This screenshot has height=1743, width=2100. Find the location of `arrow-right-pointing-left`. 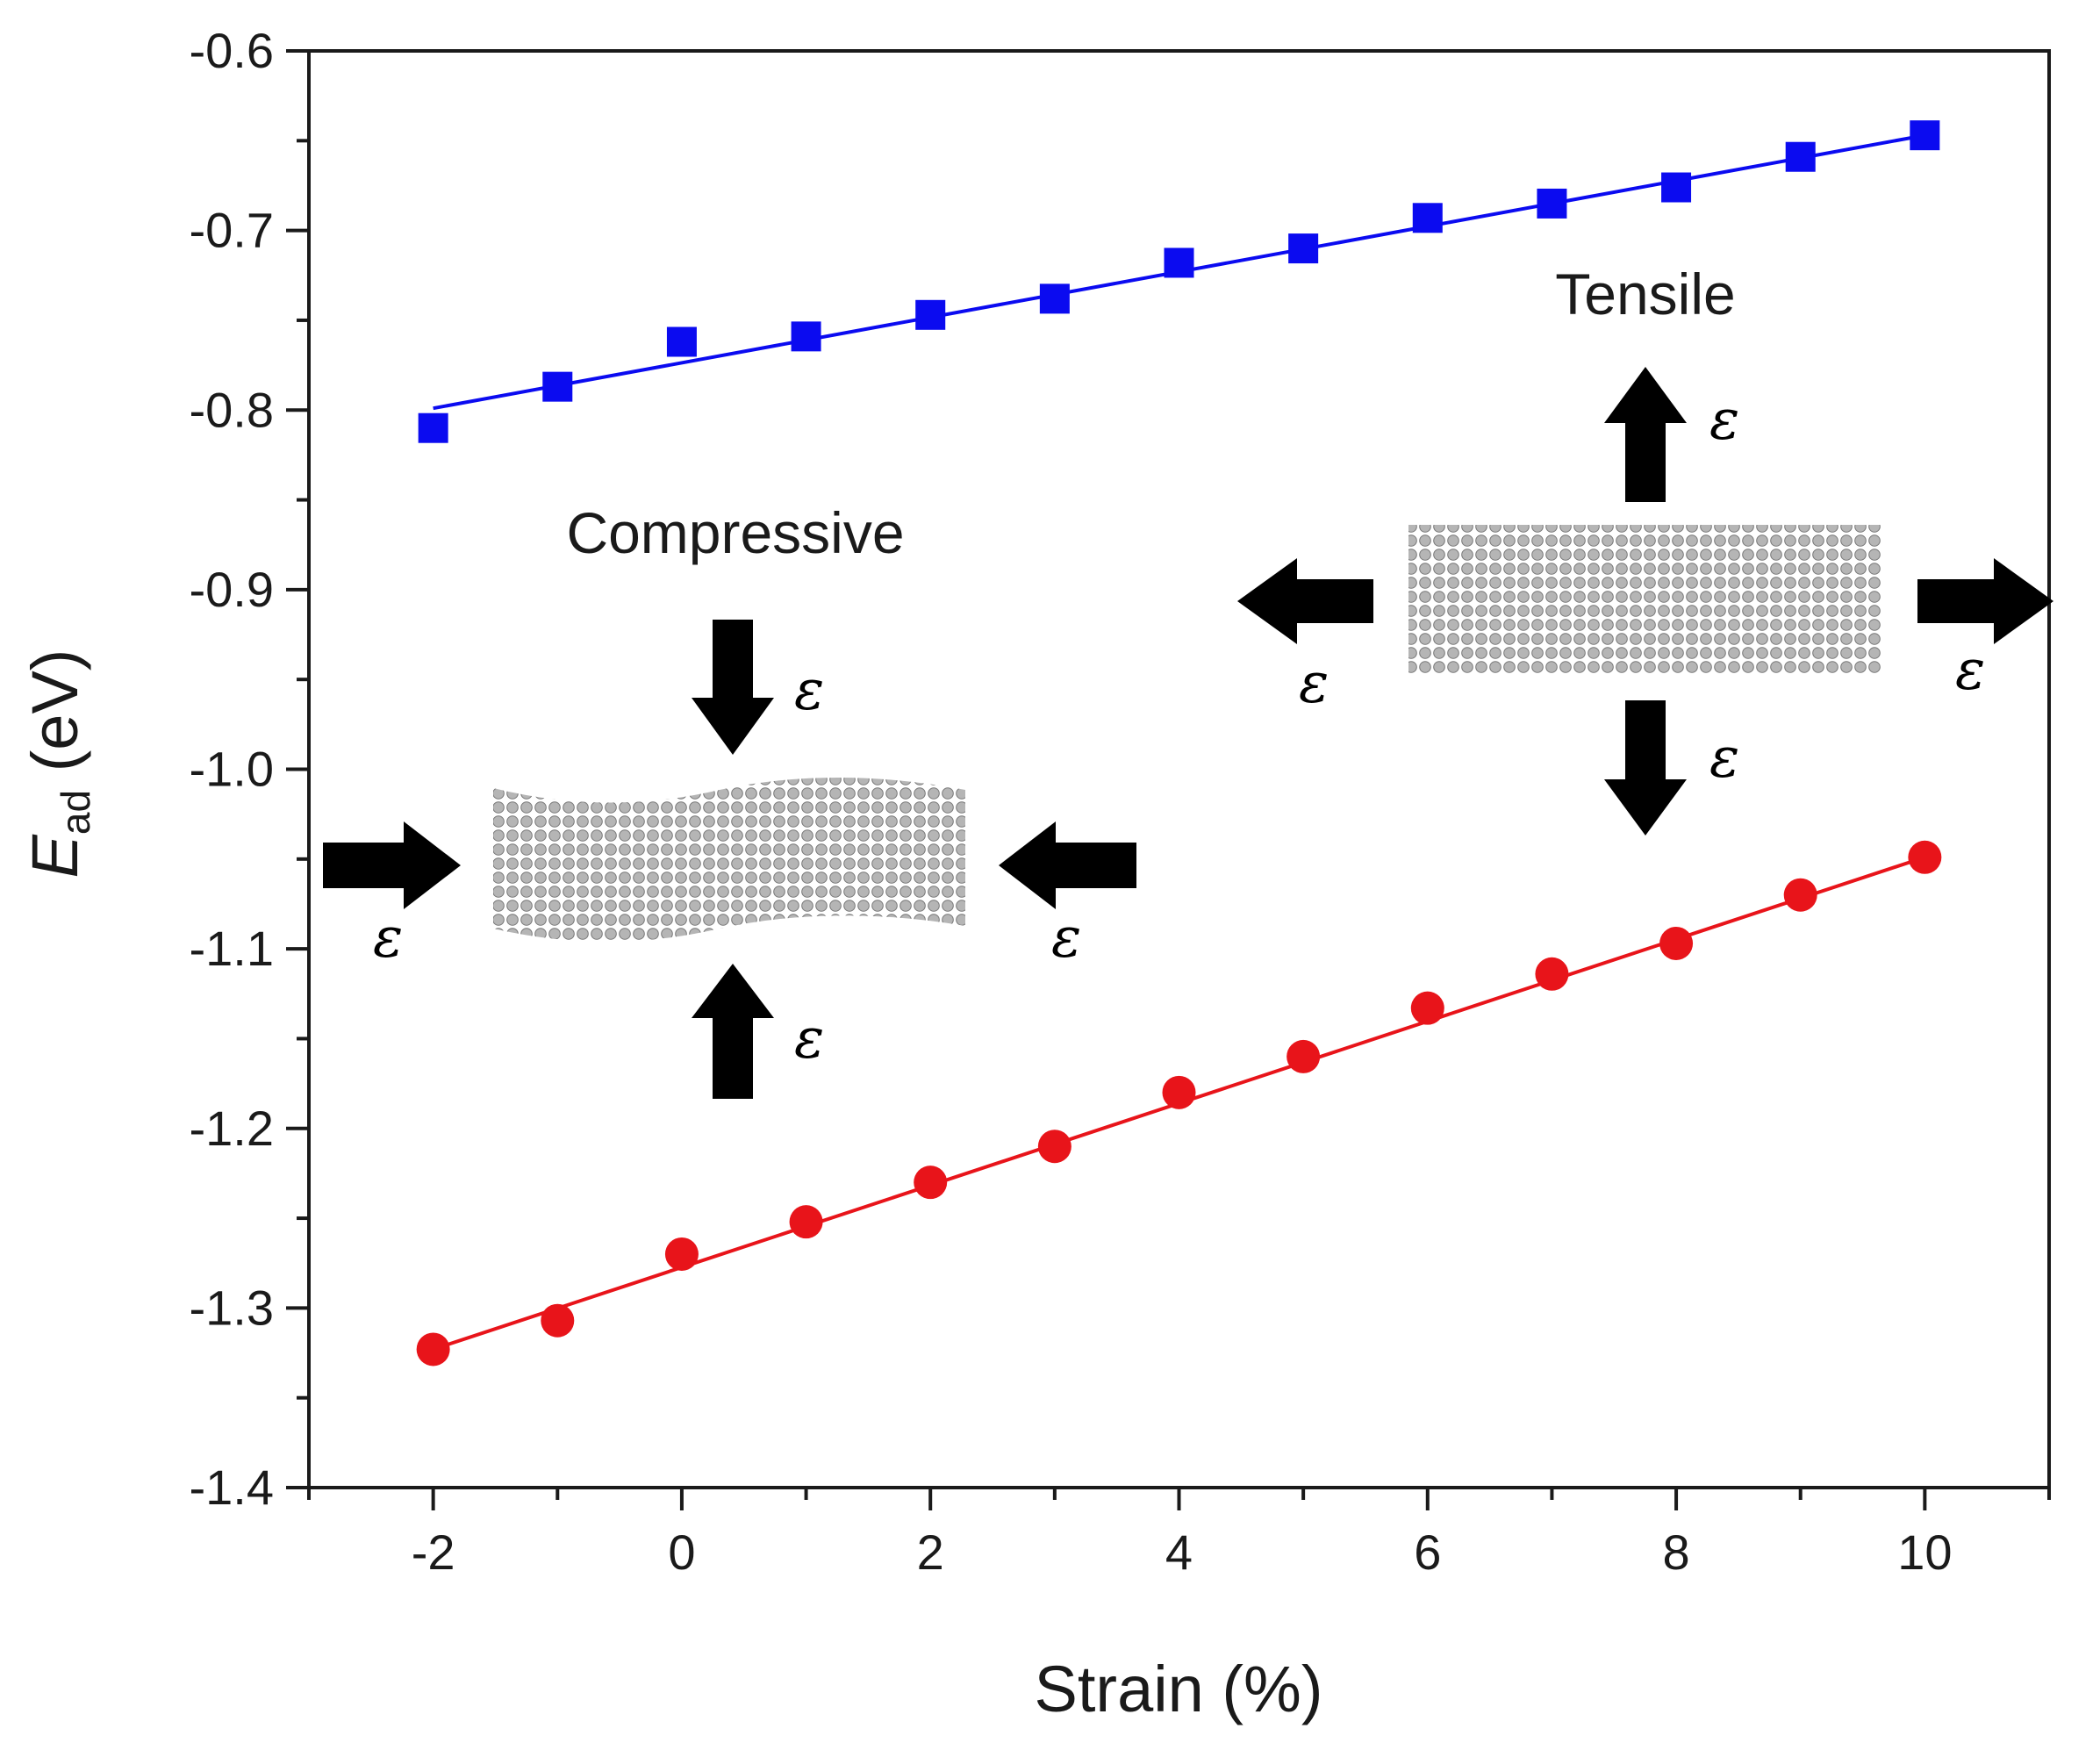

arrow-right-pointing-left is located at coordinates (1068, 865).